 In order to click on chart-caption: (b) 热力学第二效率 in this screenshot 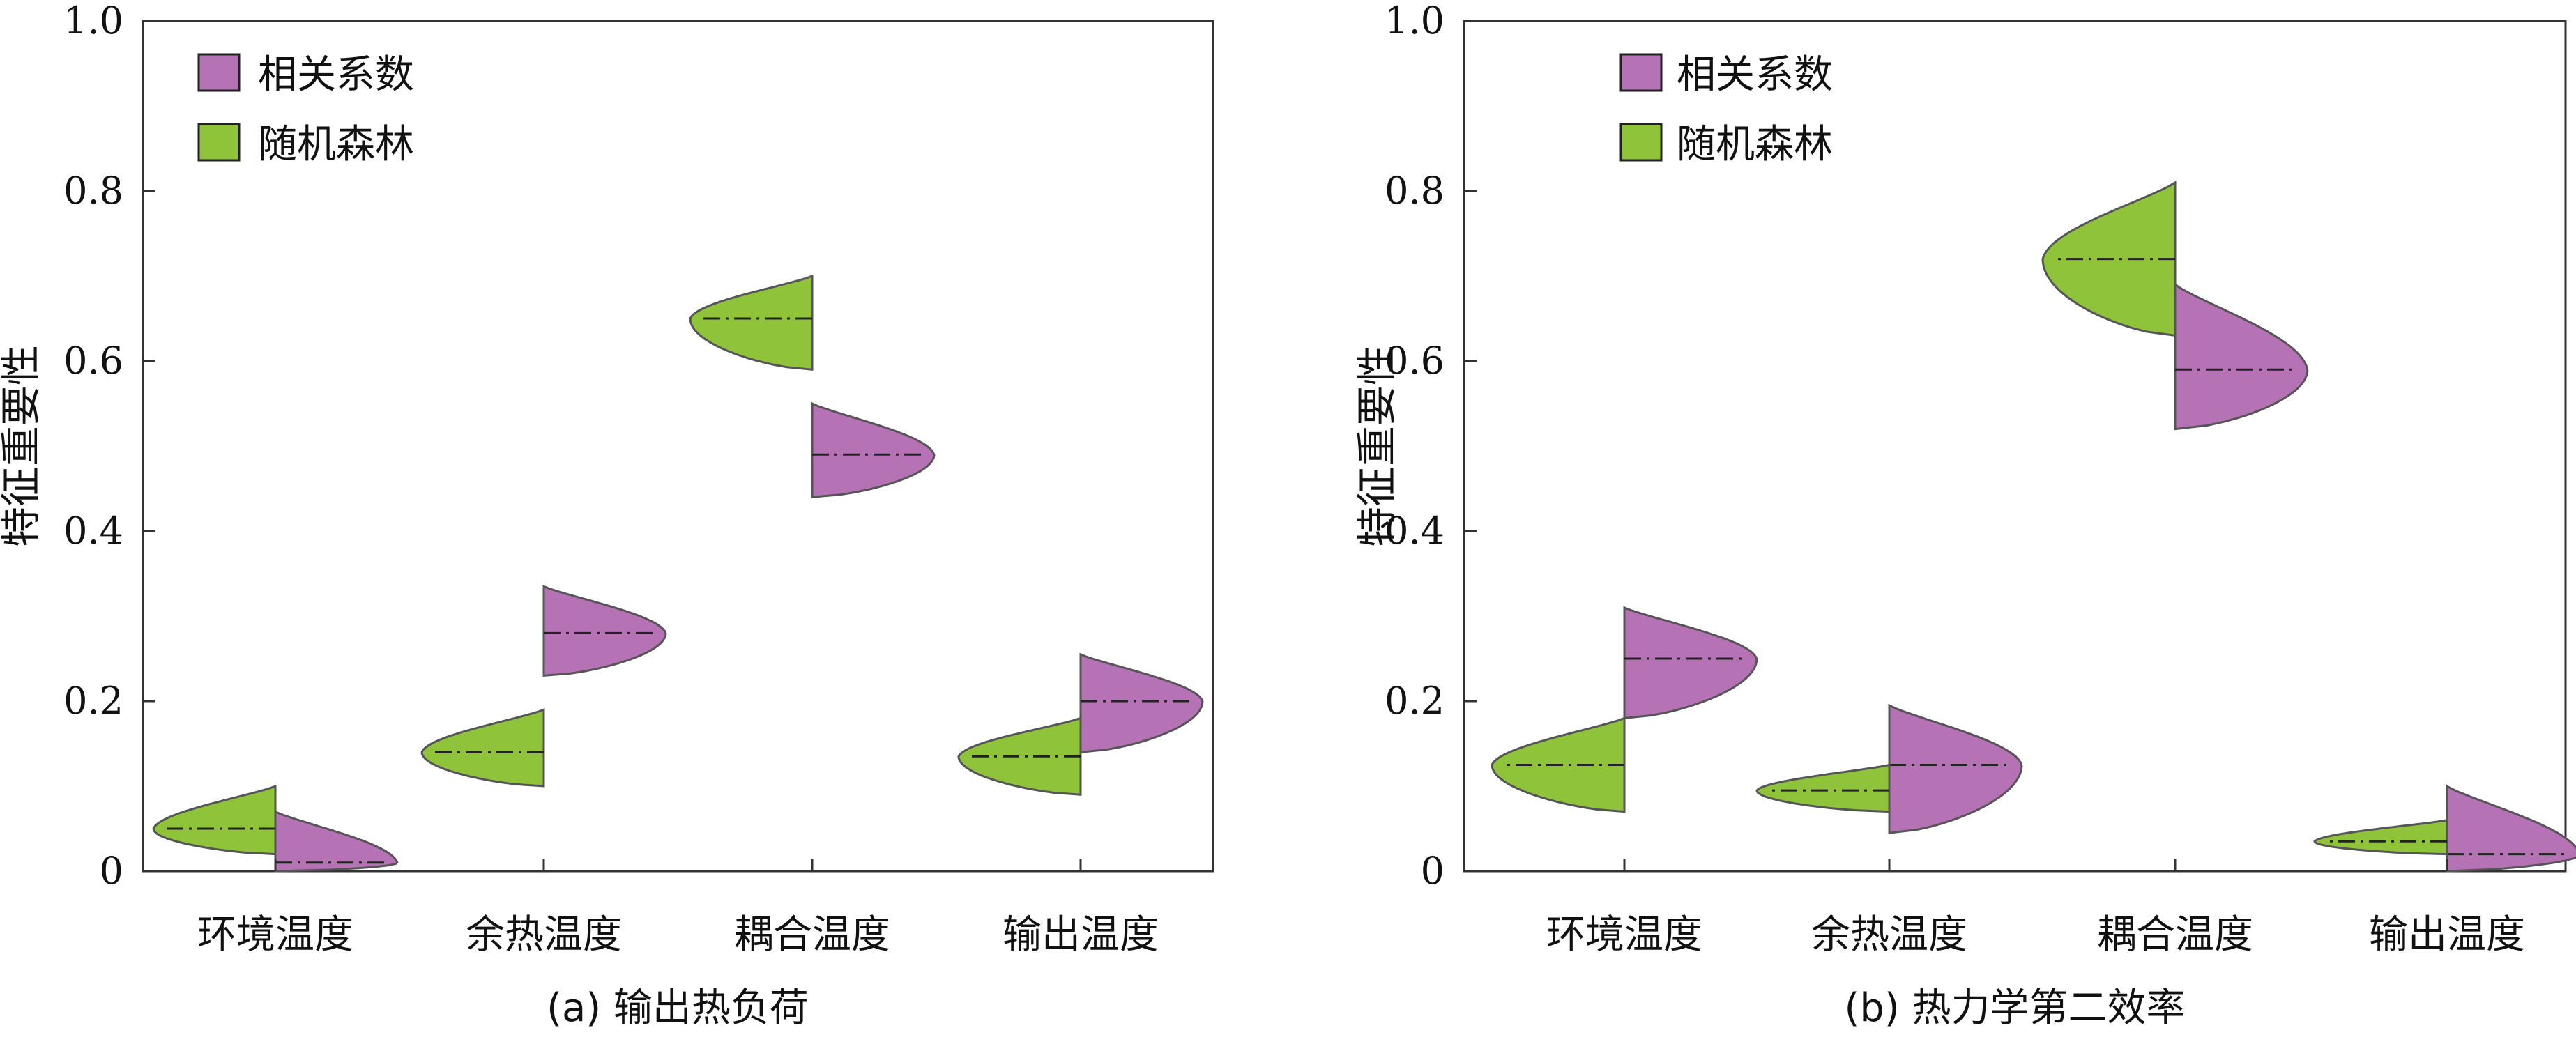, I will do `click(2015, 1008)`.